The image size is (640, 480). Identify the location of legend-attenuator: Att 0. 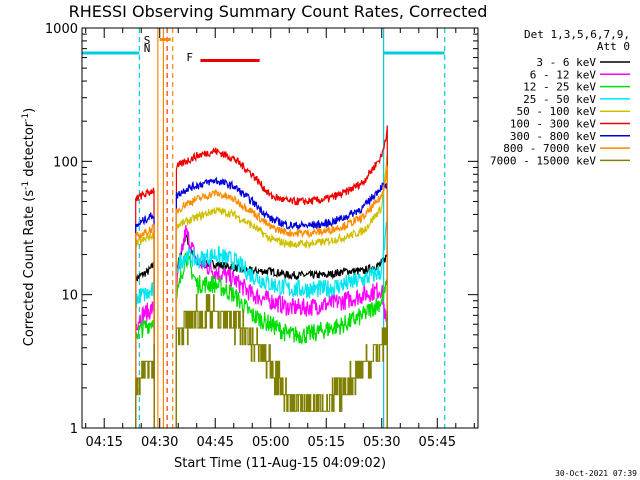
(613, 46).